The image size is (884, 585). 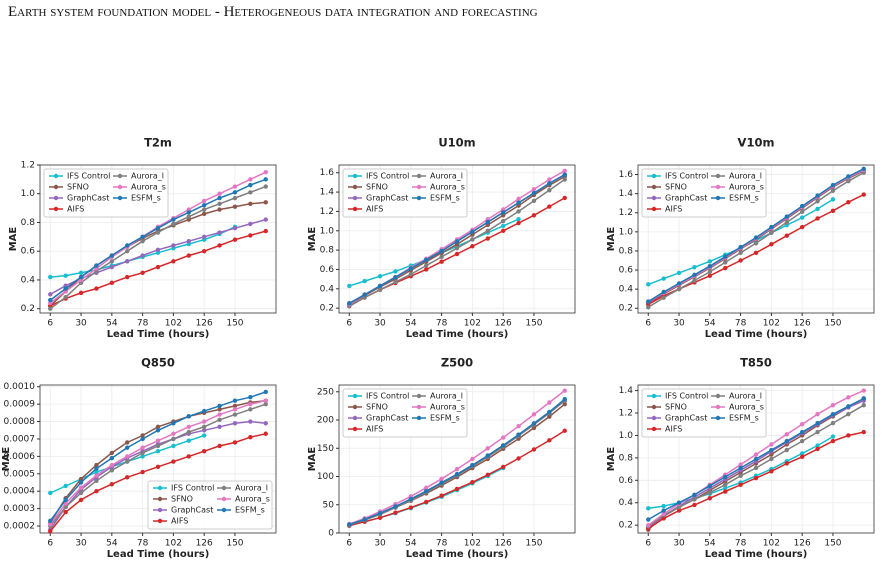 What do you see at coordinates (325, 421) in the screenshot?
I see `y-tick-label: 200` at bounding box center [325, 421].